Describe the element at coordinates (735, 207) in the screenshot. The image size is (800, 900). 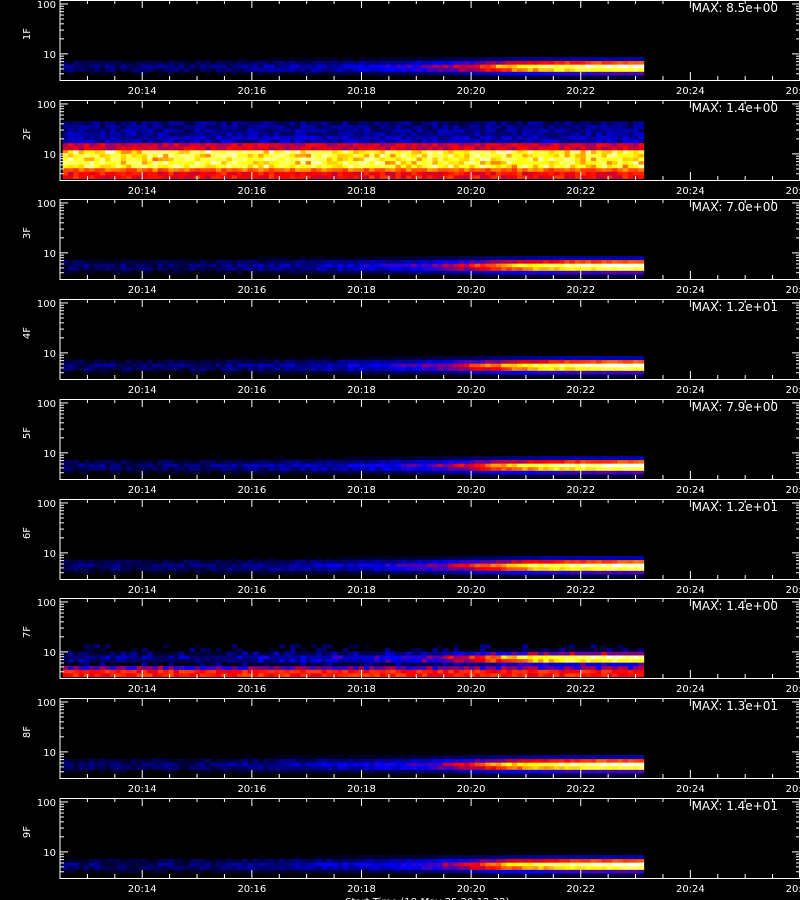
I see `max-value-label: MAX: 7.0e+00` at that location.